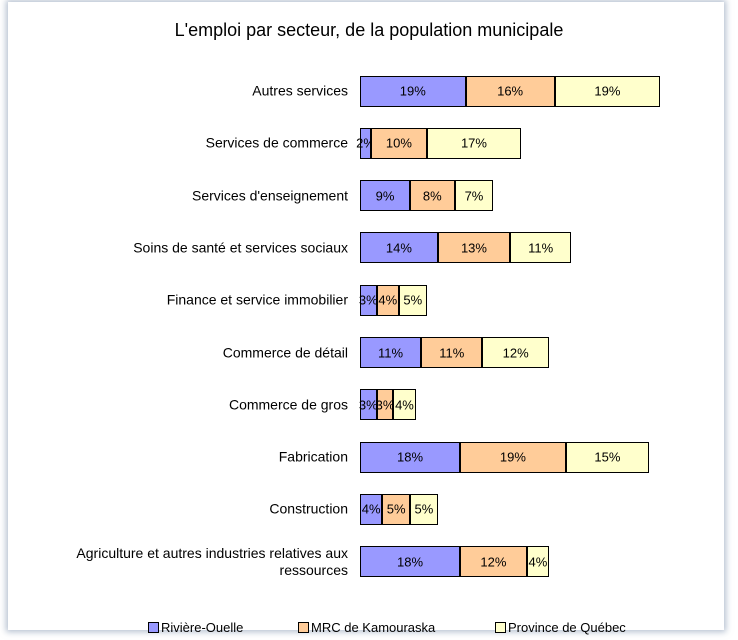 This screenshot has width=738, height=640. I want to click on category-label: Construction, so click(308, 508).